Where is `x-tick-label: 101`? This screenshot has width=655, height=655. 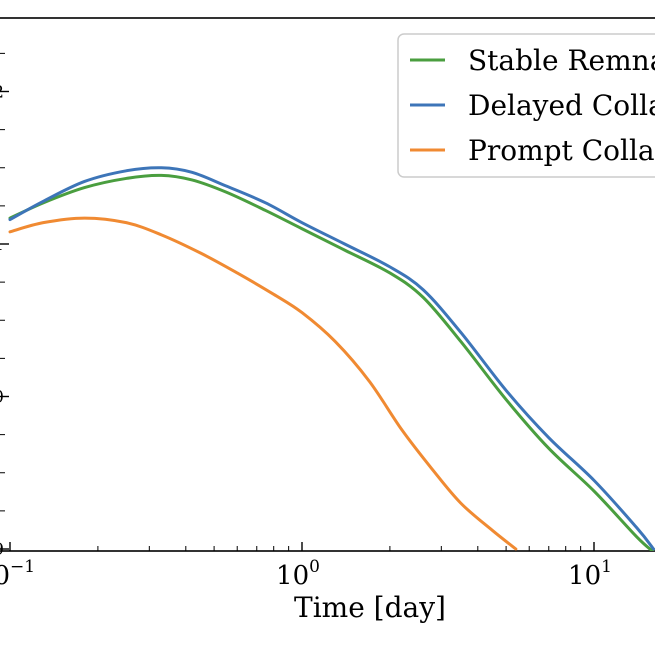 x-tick-label: 101 is located at coordinates (590, 574).